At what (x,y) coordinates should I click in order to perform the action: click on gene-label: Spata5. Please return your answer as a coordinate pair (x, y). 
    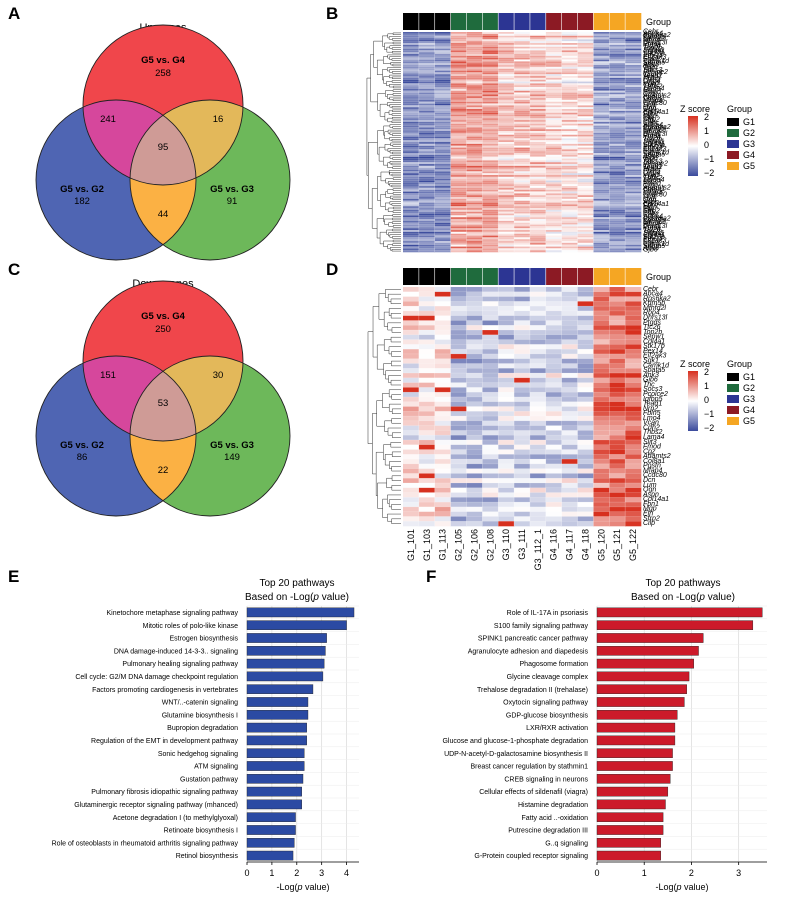
    Looking at the image, I should click on (654, 63).